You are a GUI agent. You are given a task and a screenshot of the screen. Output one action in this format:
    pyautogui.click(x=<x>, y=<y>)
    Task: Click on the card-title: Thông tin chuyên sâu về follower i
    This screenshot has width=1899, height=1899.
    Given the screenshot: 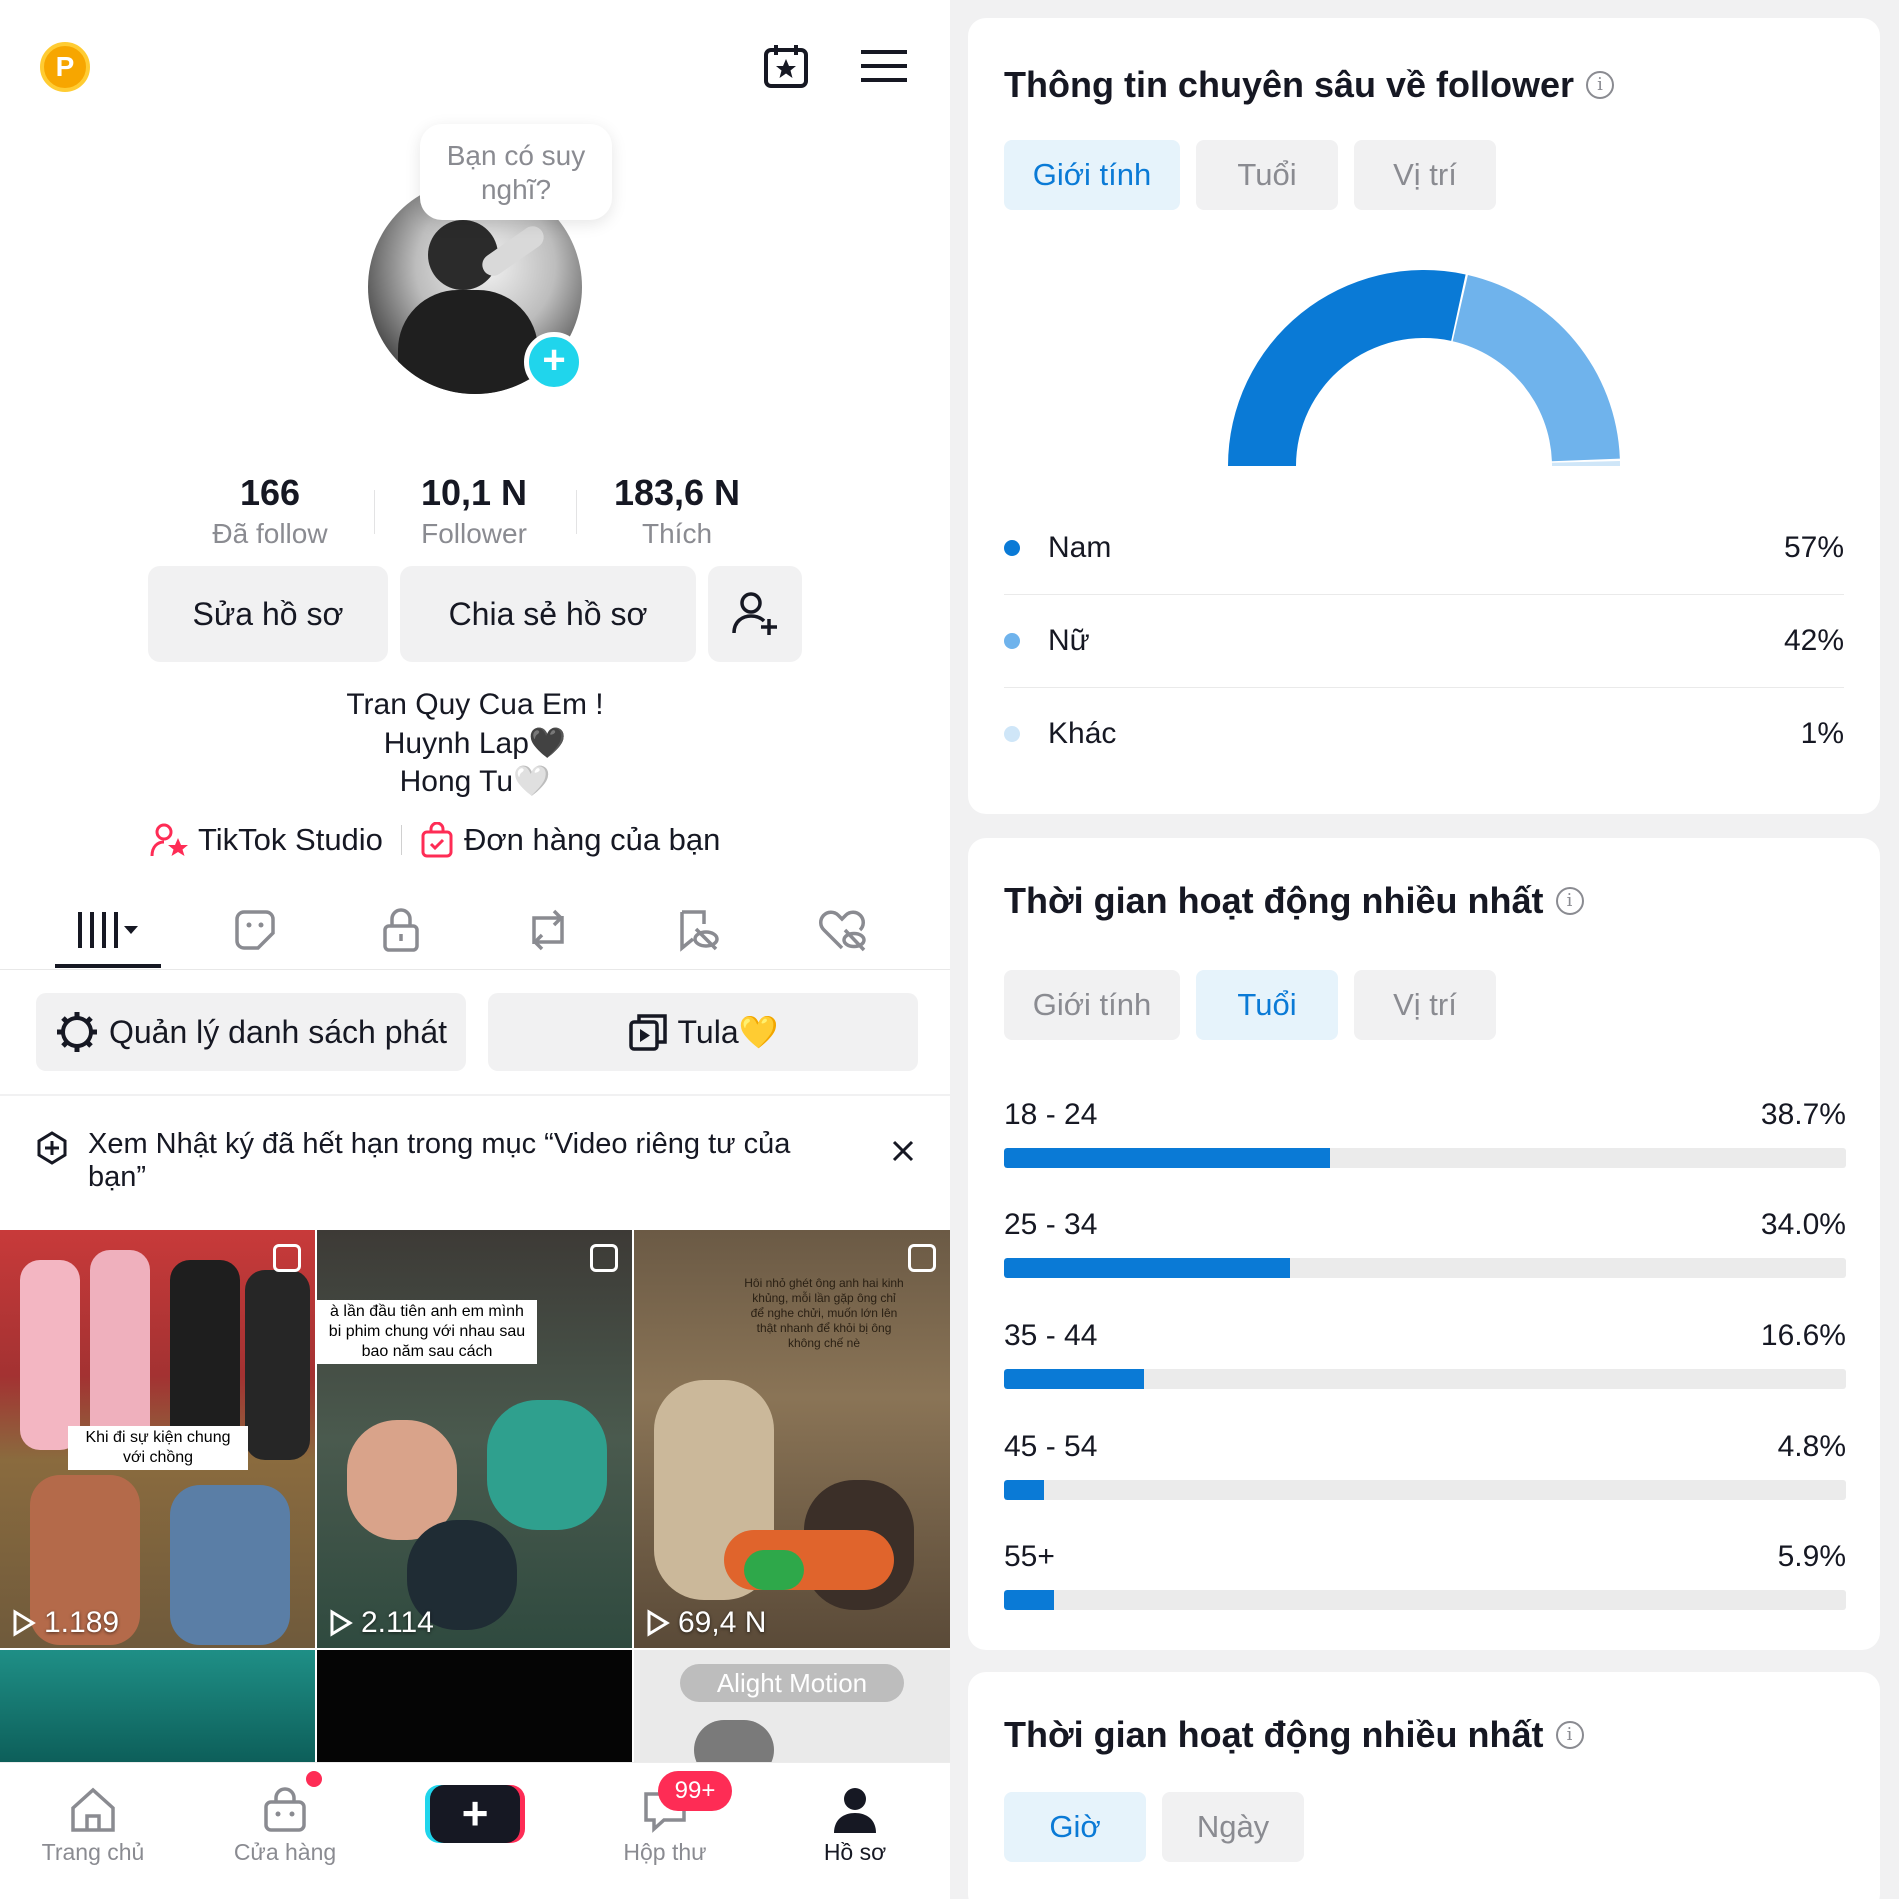 What is the action you would take?
    pyautogui.click(x=1309, y=85)
    